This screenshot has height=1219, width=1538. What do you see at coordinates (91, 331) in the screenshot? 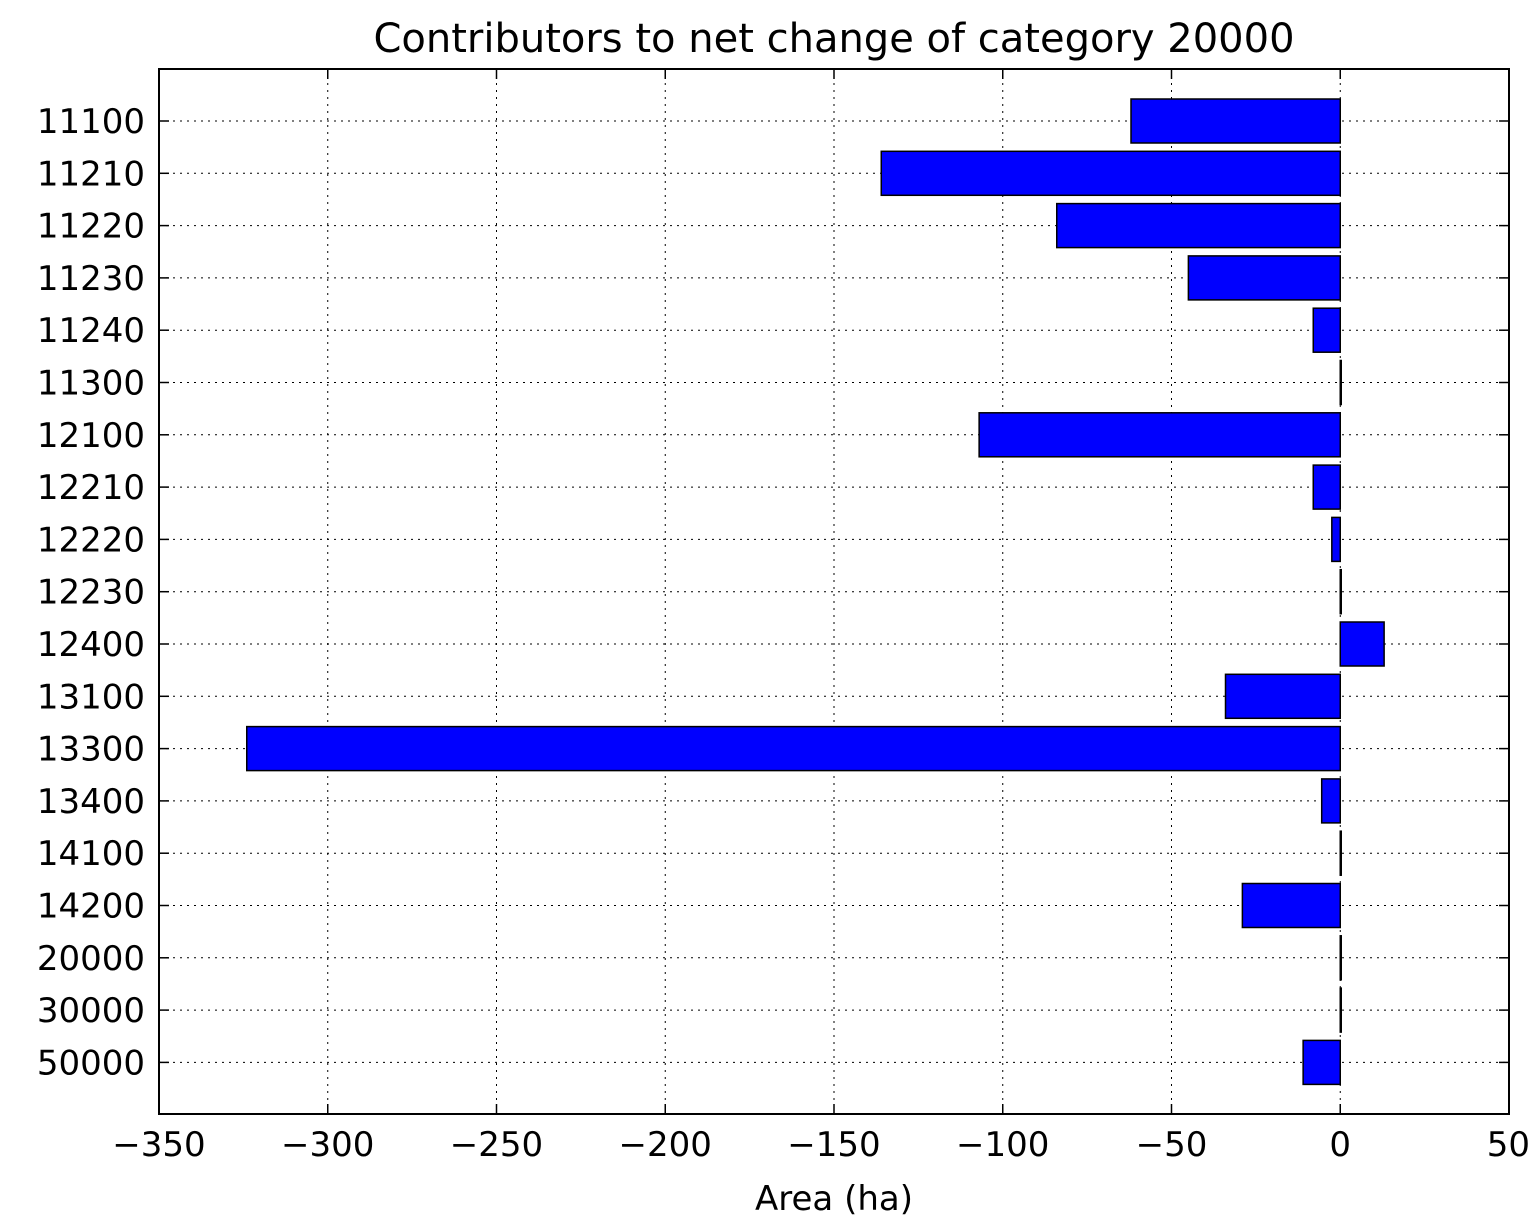
I see `y-tick-label: 11240` at bounding box center [91, 331].